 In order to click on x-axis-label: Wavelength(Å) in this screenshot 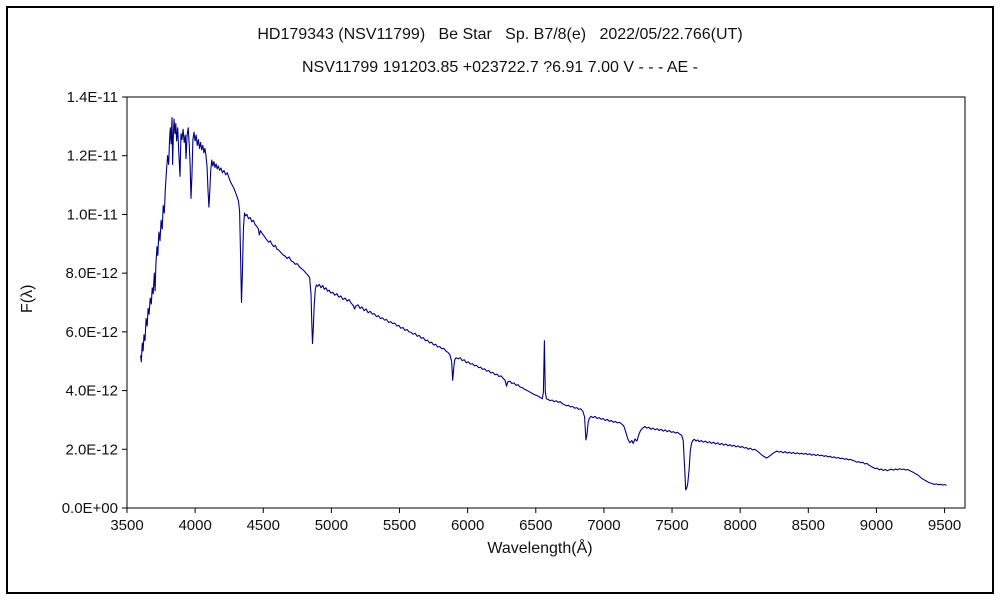, I will do `click(540, 548)`.